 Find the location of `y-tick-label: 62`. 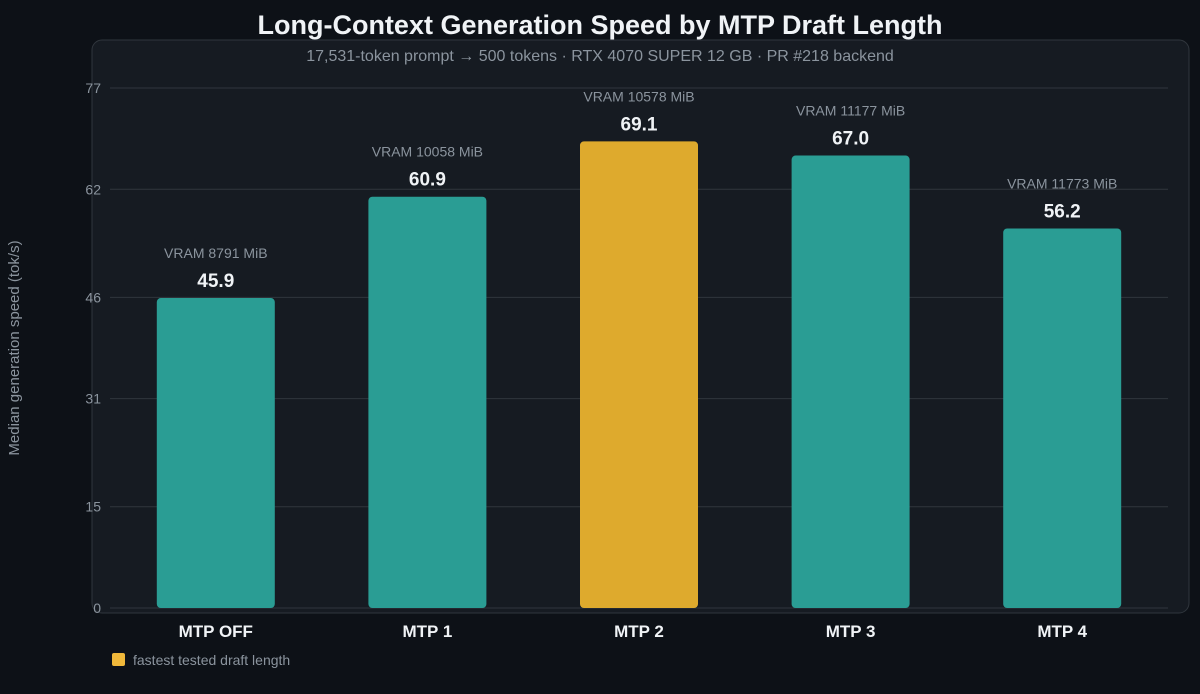

y-tick-label: 62 is located at coordinates (93, 189).